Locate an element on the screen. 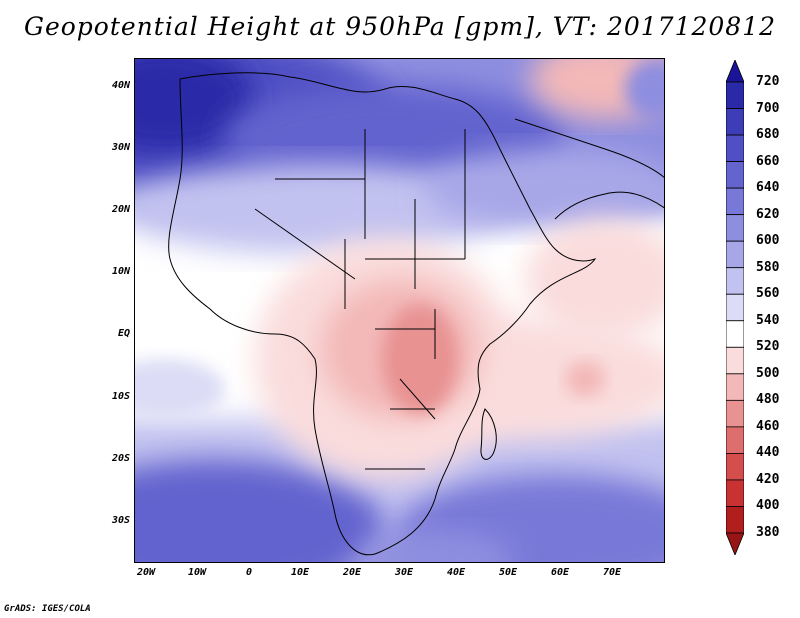 Image resolution: width=800 pixels, height=618 pixels. lon-label-70e: 70E is located at coordinates (612, 572).